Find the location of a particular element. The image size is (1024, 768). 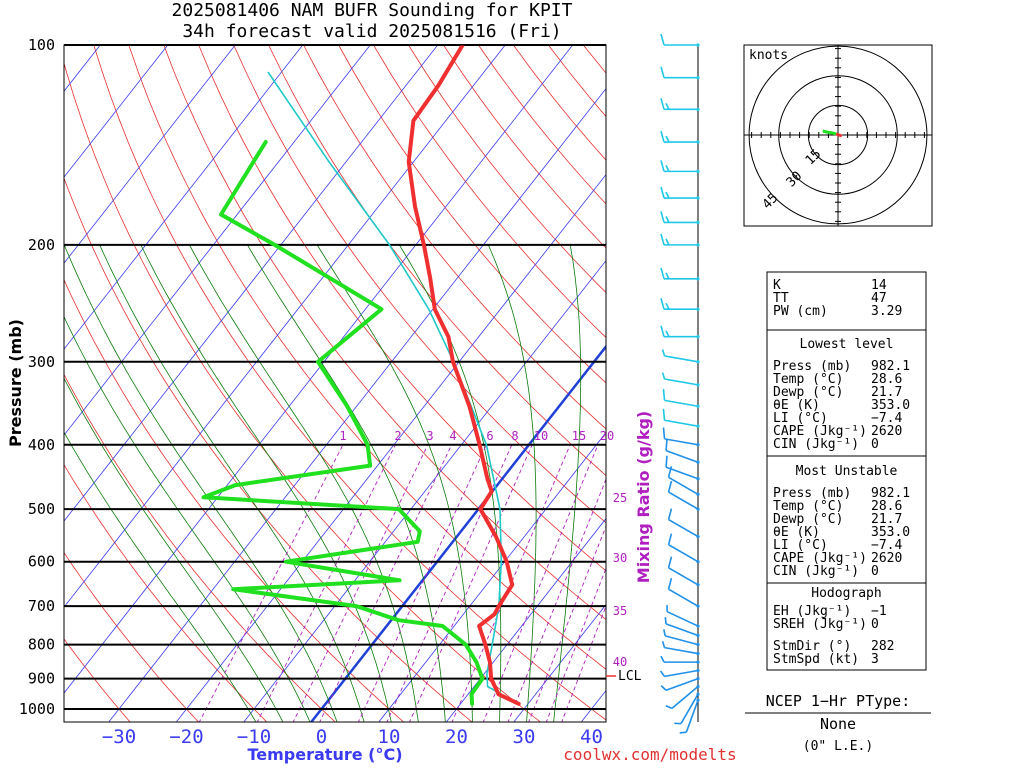

ptype-label: NCEP 1−Hr PType: is located at coordinates (838, 701).